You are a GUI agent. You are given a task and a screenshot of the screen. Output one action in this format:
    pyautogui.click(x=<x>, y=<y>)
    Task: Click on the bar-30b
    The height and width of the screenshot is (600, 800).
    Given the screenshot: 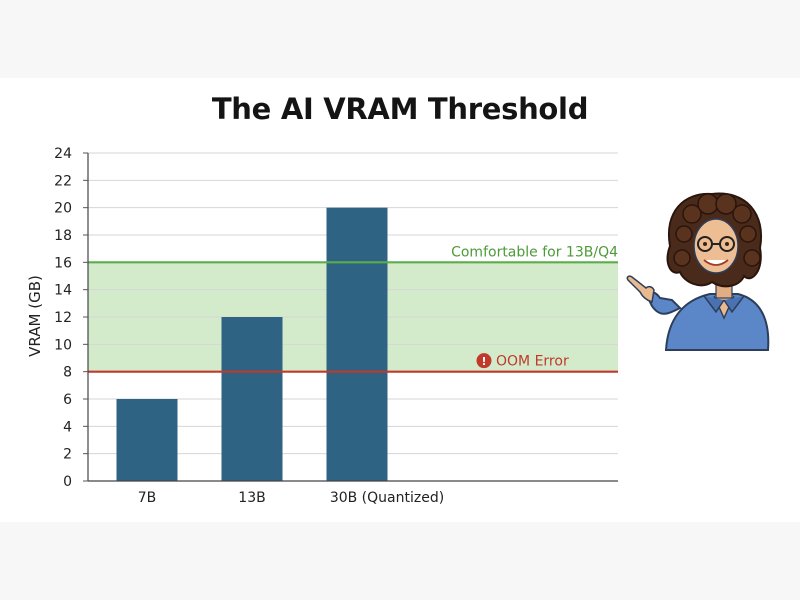 What is the action you would take?
    pyautogui.click(x=357, y=344)
    